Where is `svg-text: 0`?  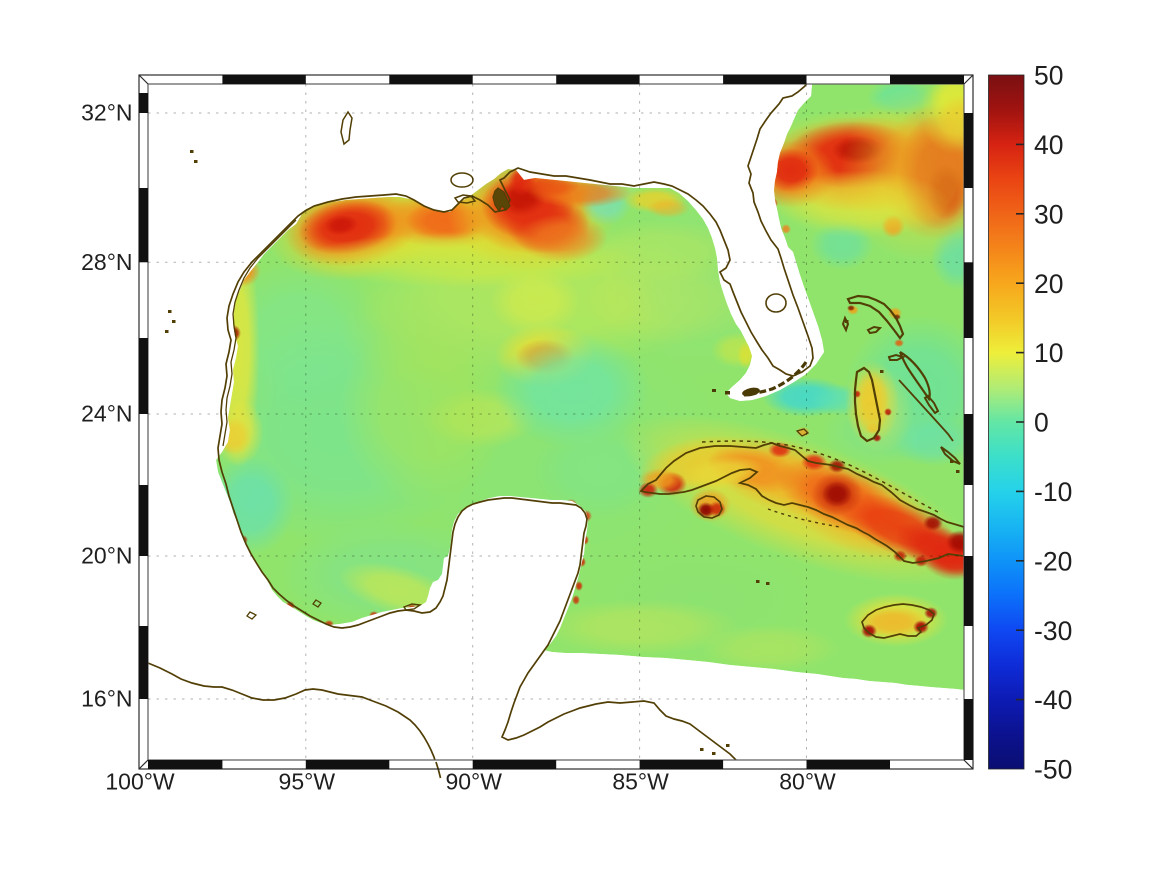
svg-text: 0 is located at coordinates (1041, 423).